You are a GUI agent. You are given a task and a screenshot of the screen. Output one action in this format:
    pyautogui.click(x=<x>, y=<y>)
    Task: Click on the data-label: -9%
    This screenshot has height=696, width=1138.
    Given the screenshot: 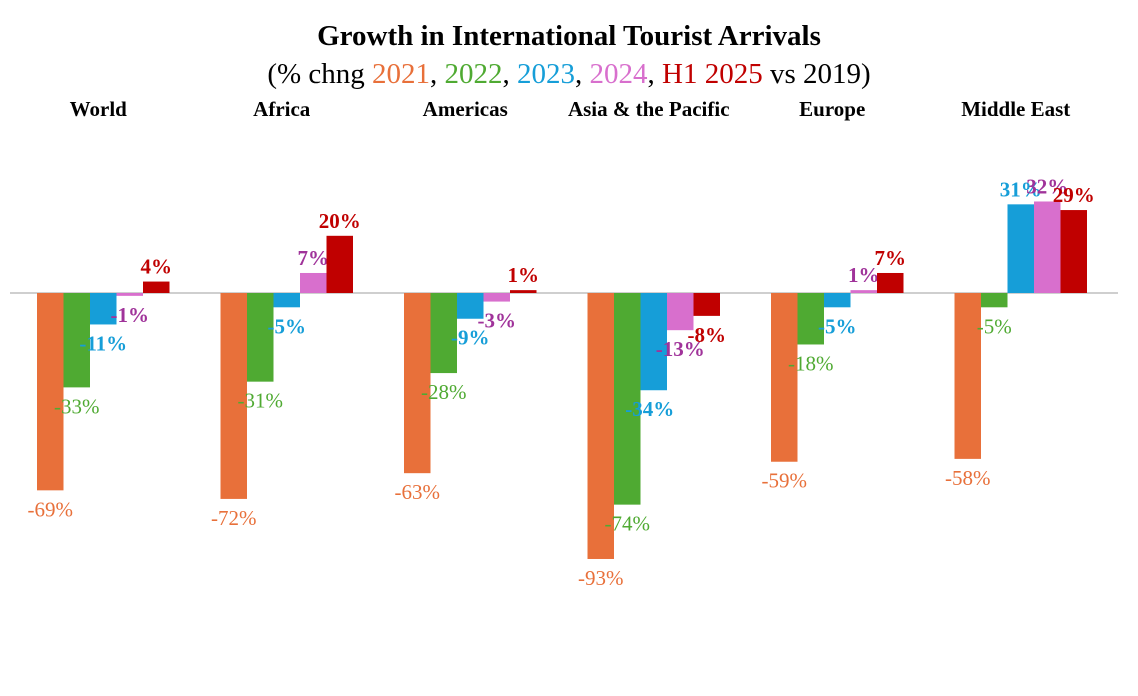 What is the action you would take?
    pyautogui.click(x=470, y=338)
    